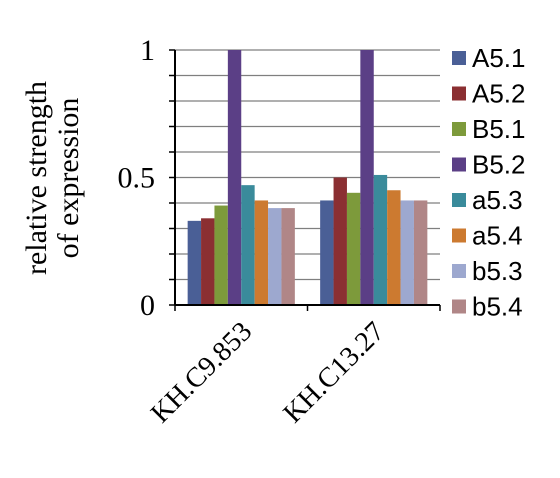  I want to click on legend-label: A5.2, so click(499, 94).